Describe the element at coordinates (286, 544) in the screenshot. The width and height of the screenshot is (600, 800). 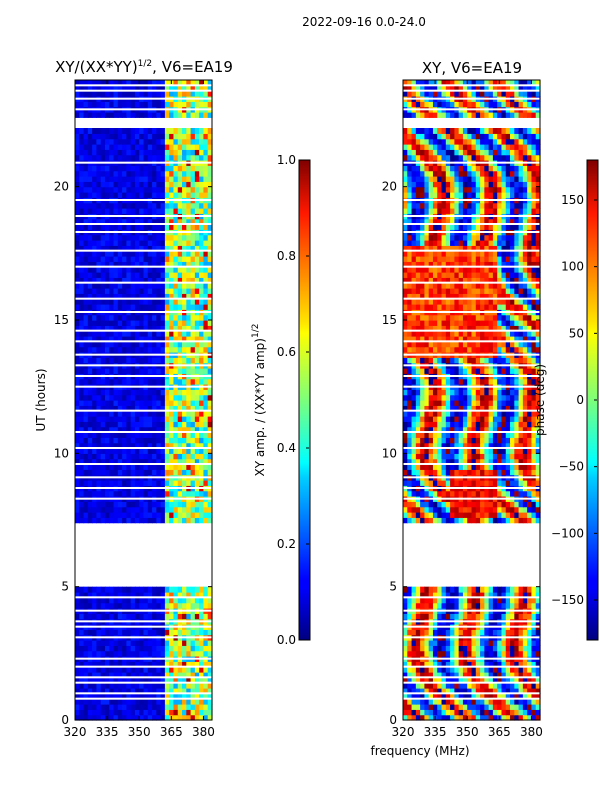
I see `colorbar-tick-label: 0.2` at that location.